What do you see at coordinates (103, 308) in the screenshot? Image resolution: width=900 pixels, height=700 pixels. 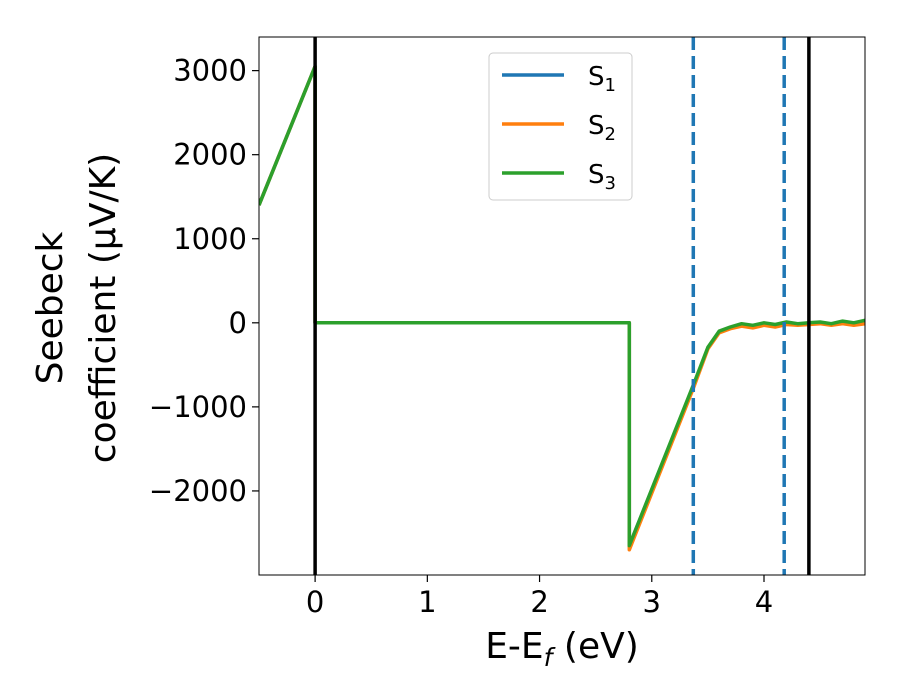 I see `y-axis-title-line-2: coefficient (μV/K)` at bounding box center [103, 308].